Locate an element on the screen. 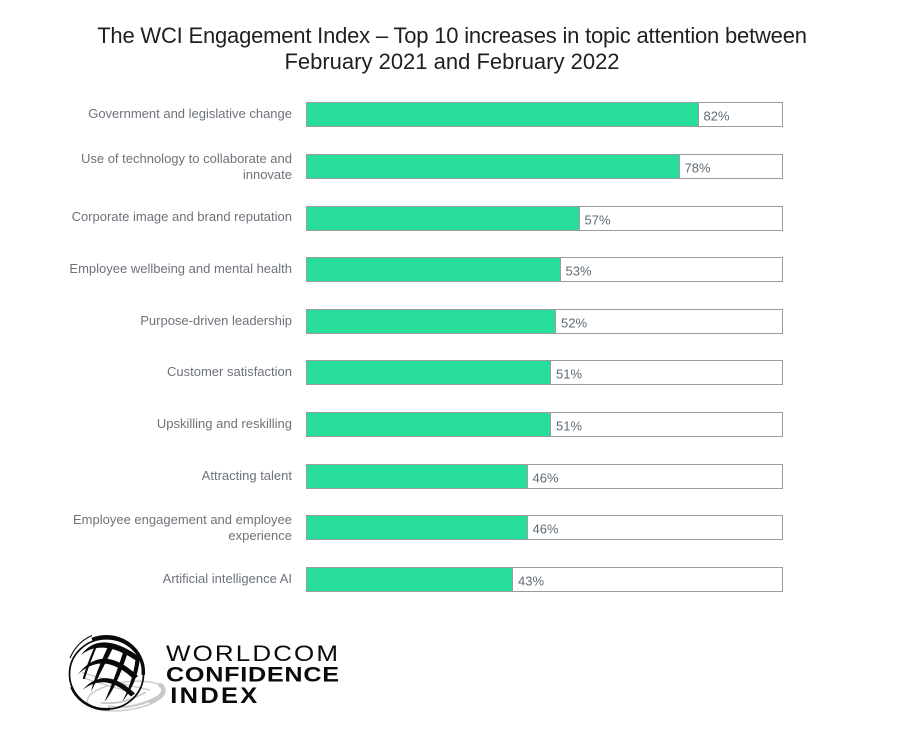 This screenshot has height=741, width=900. svg-text: INDEX is located at coordinates (214, 695).